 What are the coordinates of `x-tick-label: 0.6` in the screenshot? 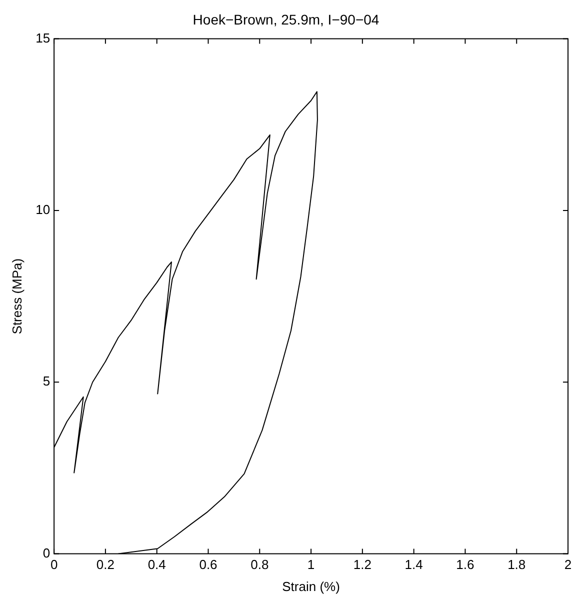 It's located at (208, 564).